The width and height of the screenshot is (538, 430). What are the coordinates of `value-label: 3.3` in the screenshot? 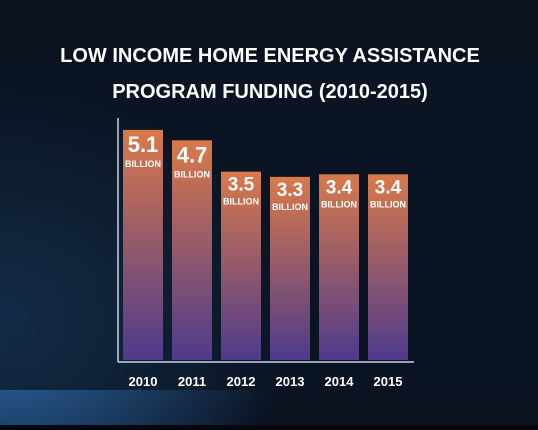 It's located at (290, 190).